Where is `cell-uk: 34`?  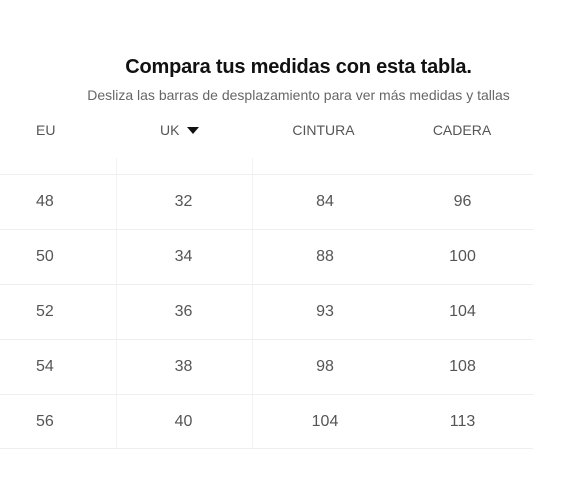 cell-uk: 34 is located at coordinates (183, 257).